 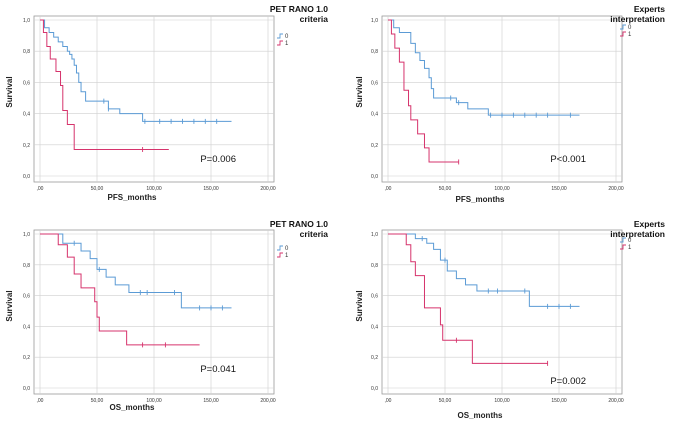 I want to click on p-value-label: P<0.001, so click(x=568, y=159).